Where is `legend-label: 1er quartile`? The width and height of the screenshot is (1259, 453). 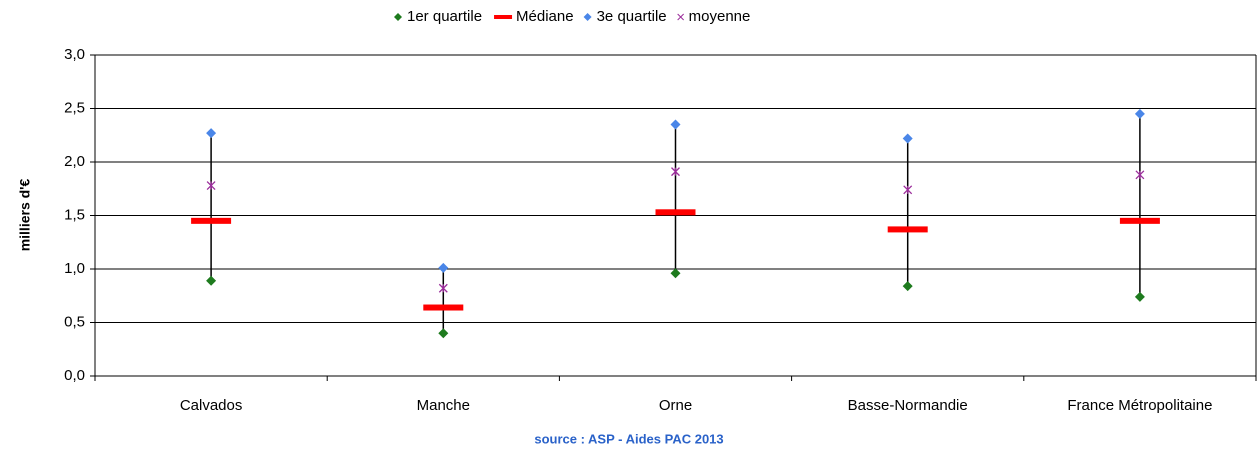
legend-label: 1er quartile is located at coordinates (444, 16).